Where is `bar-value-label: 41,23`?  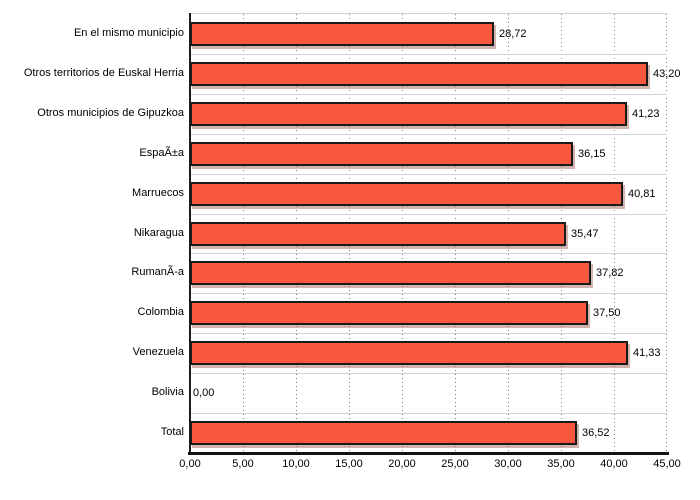 bar-value-label: 41,23 is located at coordinates (646, 114).